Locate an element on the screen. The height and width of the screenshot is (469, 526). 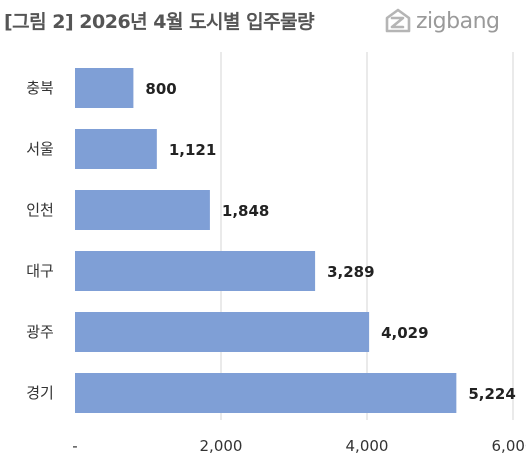
brand-logo: zigbang is located at coordinates (442, 21).